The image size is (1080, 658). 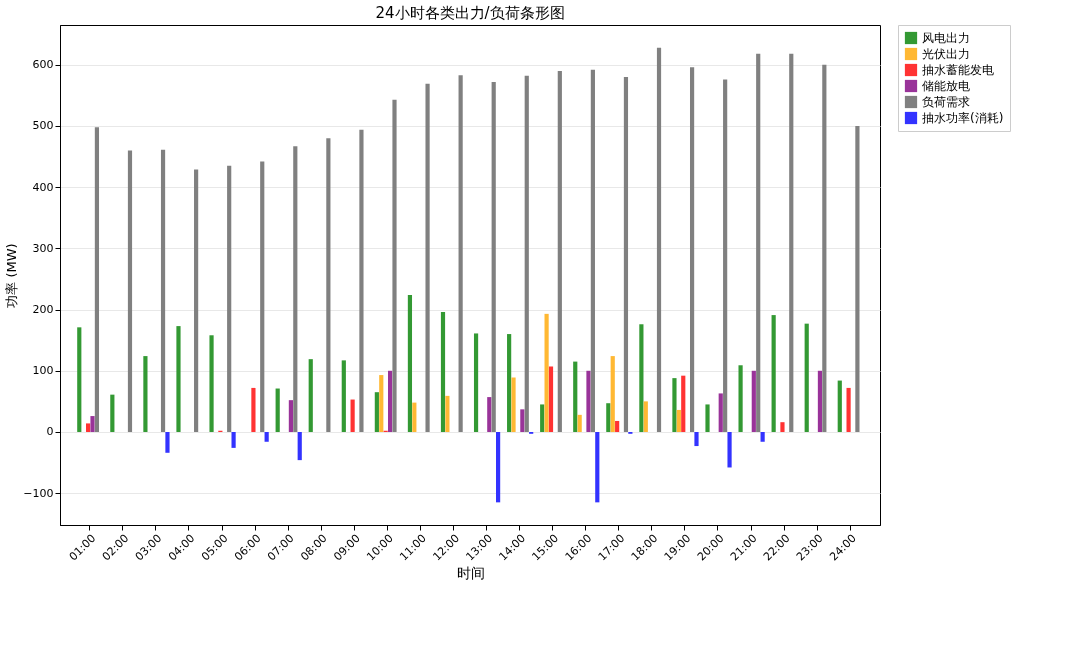 What do you see at coordinates (43, 187) in the screenshot?
I see `y-tick-label: 400` at bounding box center [43, 187].